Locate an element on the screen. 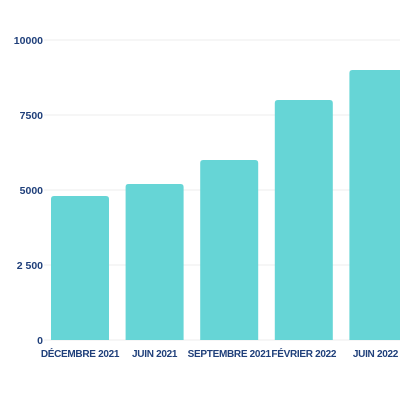 The image size is (400, 400). x-category-label: JUIN 2022 is located at coordinates (376, 354).